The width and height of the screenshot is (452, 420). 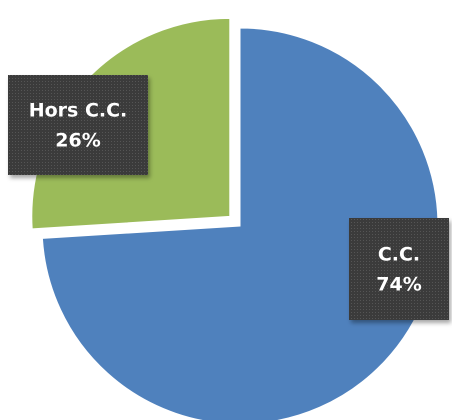 What do you see at coordinates (398, 285) in the screenshot?
I see `value-label: 74%` at bounding box center [398, 285].